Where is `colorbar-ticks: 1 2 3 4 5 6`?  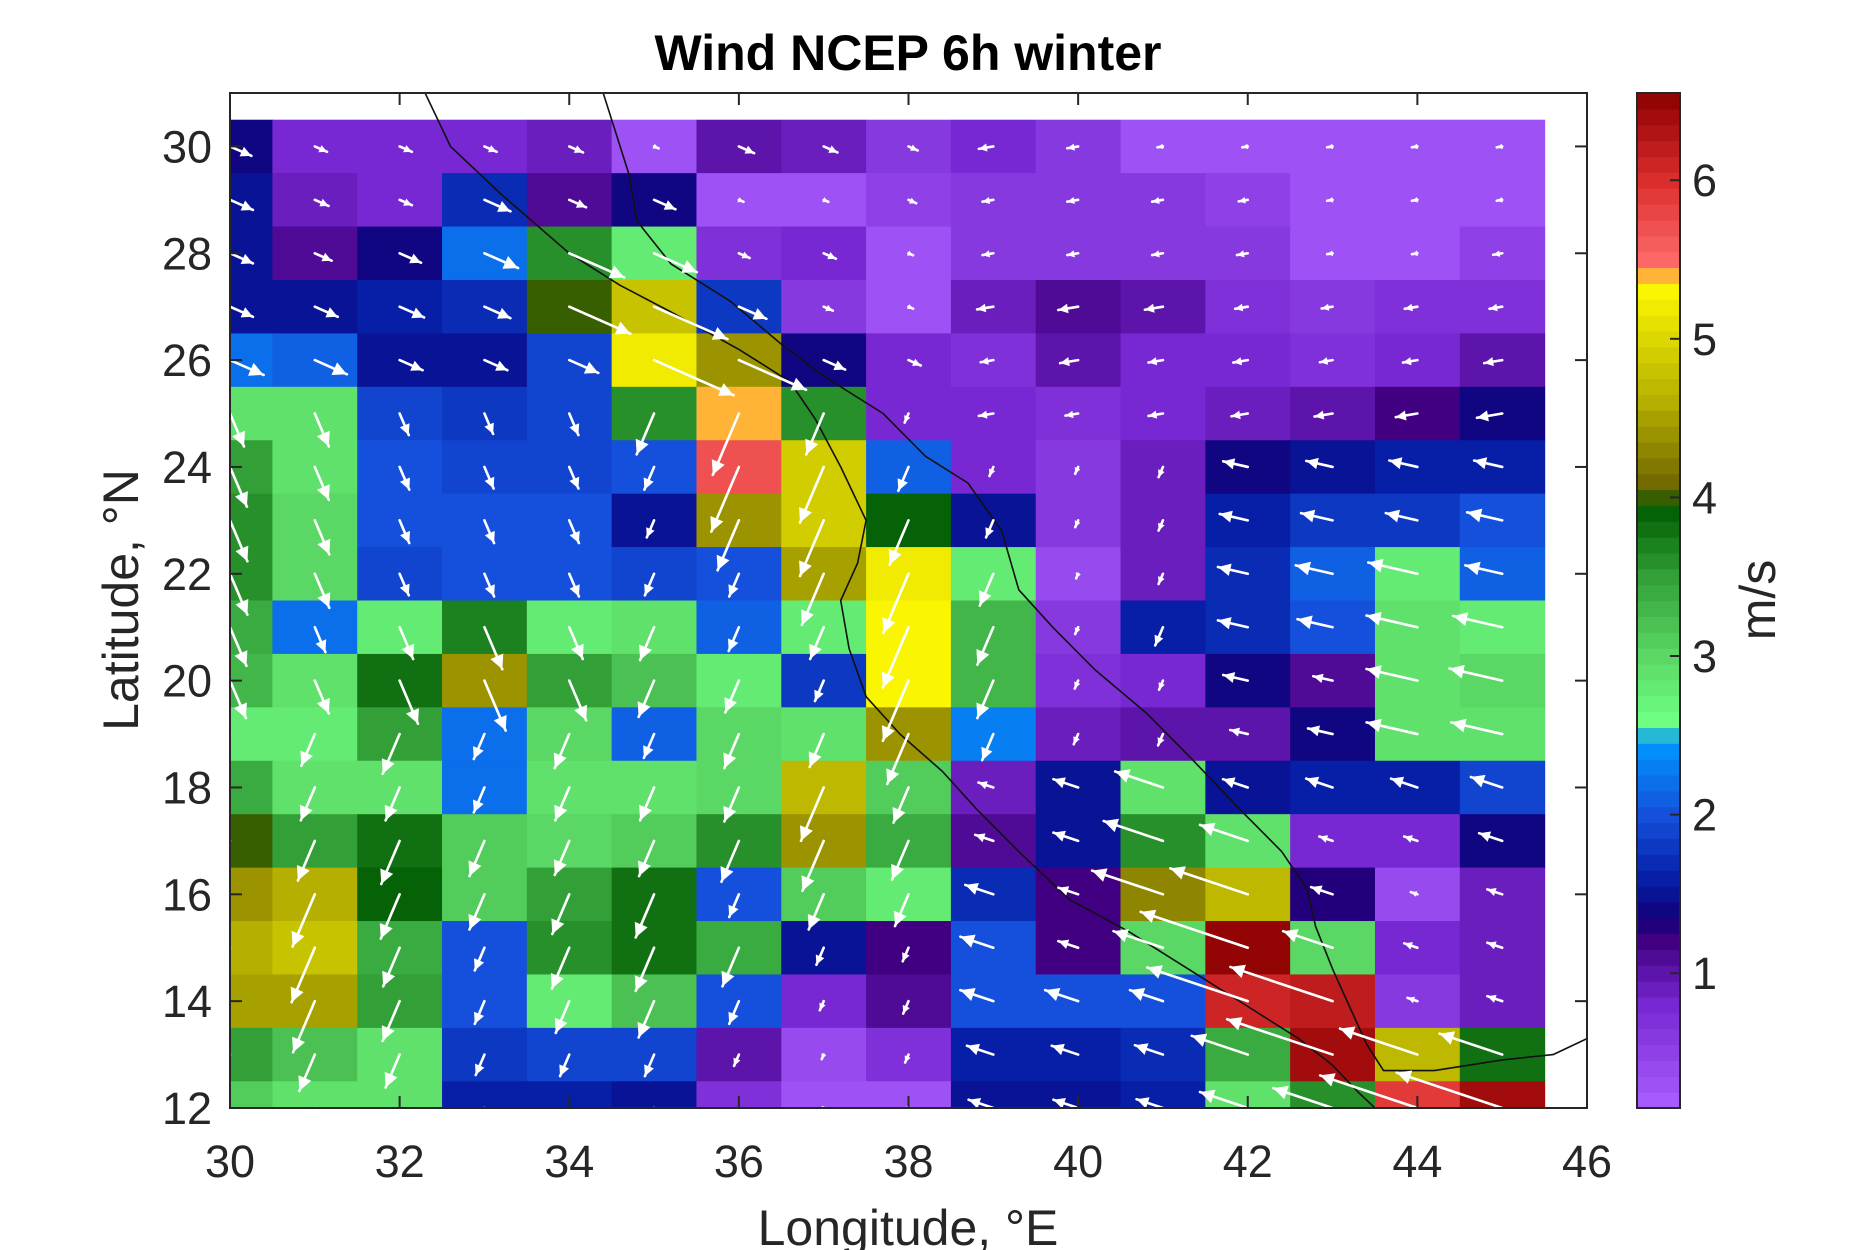 colorbar-ticks: 1 2 3 4 5 6 is located at coordinates (1693, 577).